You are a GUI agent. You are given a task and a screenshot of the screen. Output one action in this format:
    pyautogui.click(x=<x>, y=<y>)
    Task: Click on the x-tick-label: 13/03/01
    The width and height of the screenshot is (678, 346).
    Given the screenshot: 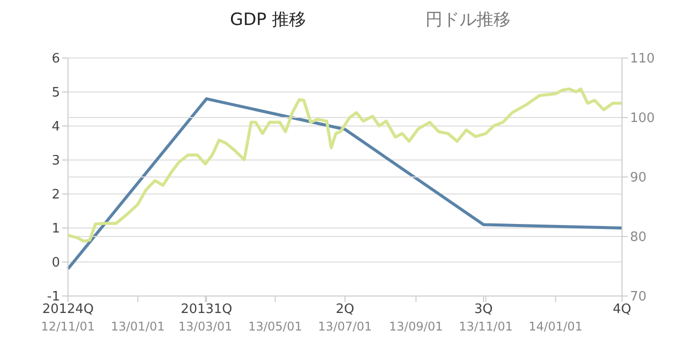 What is the action you would take?
    pyautogui.click(x=205, y=327)
    